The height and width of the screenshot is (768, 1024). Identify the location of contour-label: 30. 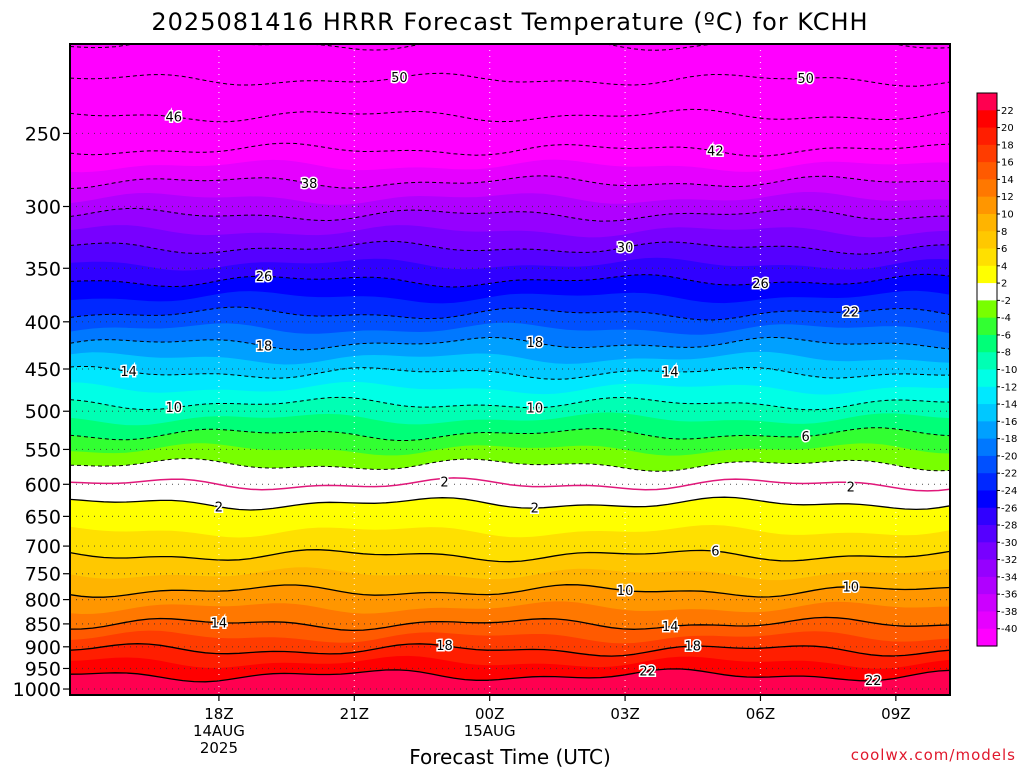
(625, 248).